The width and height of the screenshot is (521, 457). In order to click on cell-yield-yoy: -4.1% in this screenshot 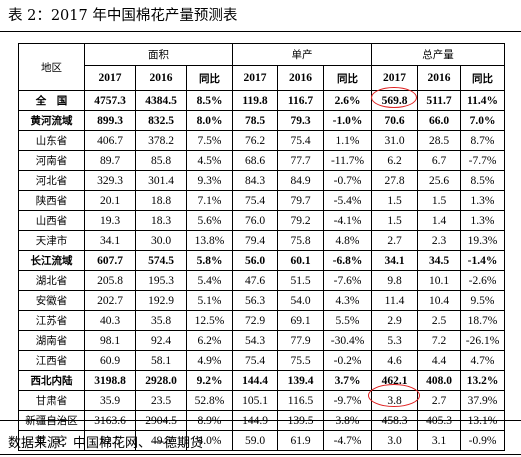, I will do `click(348, 220)`.